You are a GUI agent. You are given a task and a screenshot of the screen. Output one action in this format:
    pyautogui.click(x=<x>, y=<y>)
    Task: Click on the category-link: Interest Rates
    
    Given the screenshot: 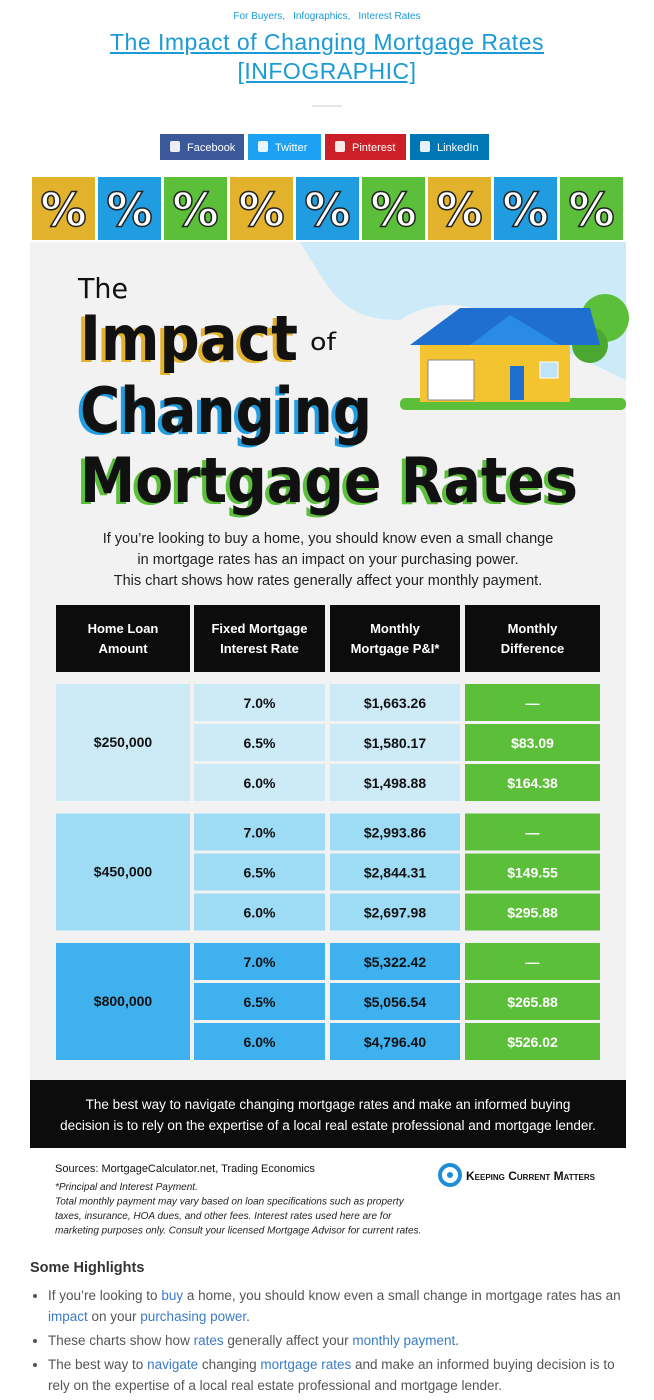 What is the action you would take?
    pyautogui.click(x=389, y=16)
    